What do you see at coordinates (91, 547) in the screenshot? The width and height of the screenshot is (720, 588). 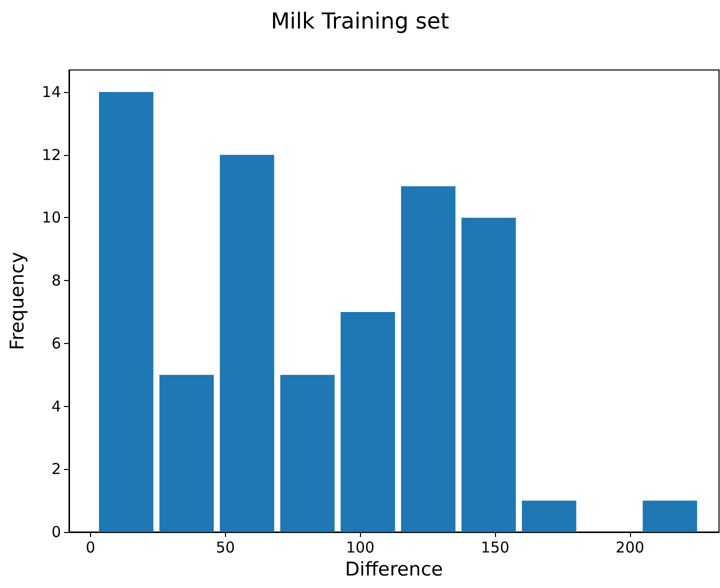 I see `x-tick-label: 0` at bounding box center [91, 547].